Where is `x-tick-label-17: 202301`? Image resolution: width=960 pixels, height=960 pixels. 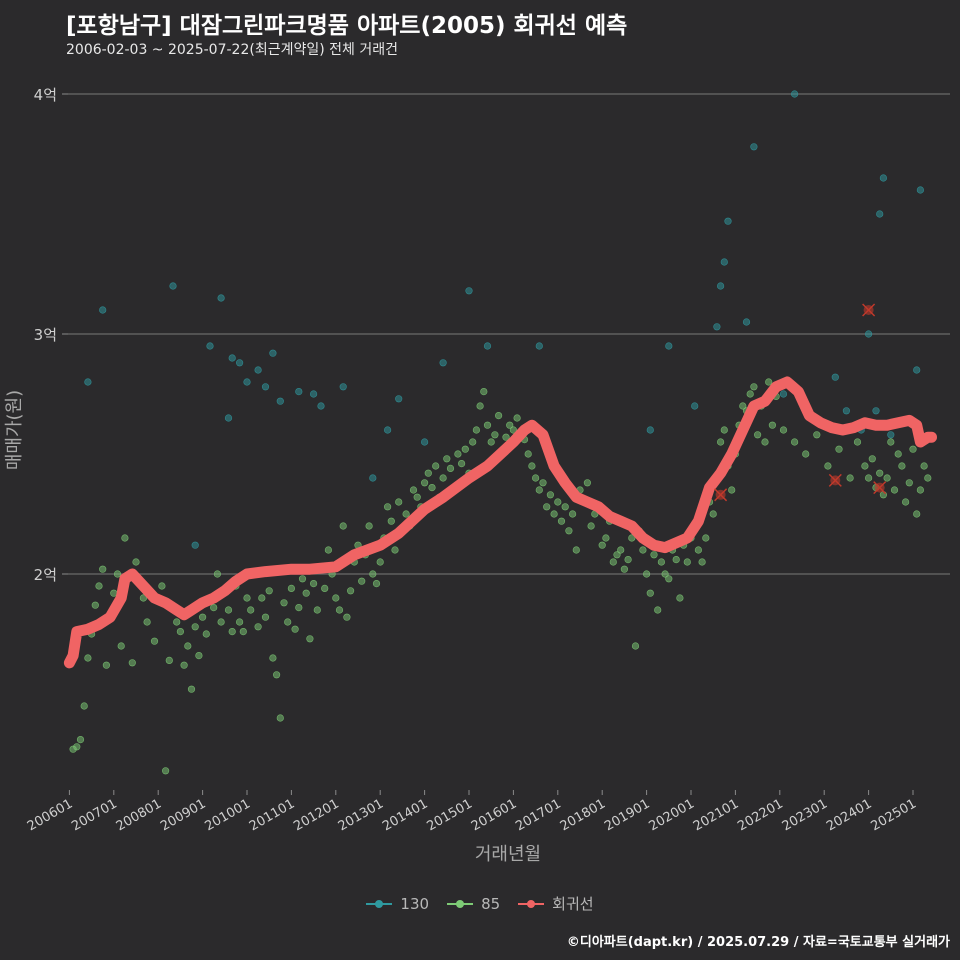
x-tick-label-17: 202301 is located at coordinates (805, 815).